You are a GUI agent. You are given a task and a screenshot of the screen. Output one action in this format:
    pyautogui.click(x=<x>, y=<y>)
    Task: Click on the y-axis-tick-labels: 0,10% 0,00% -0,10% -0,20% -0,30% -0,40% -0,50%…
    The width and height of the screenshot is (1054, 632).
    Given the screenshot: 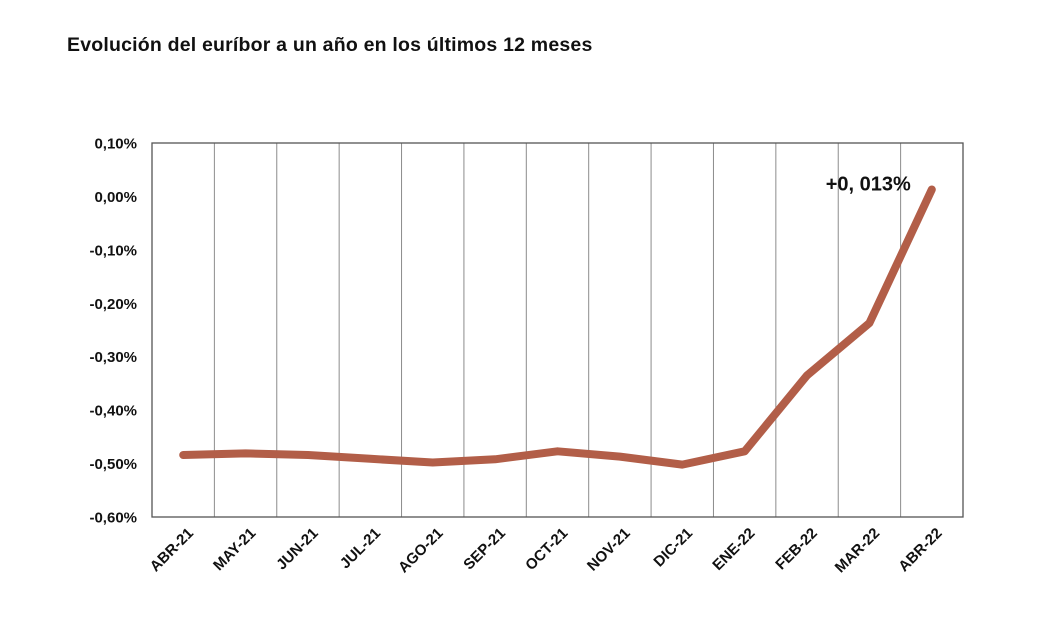 What is the action you would take?
    pyautogui.click(x=113, y=331)
    